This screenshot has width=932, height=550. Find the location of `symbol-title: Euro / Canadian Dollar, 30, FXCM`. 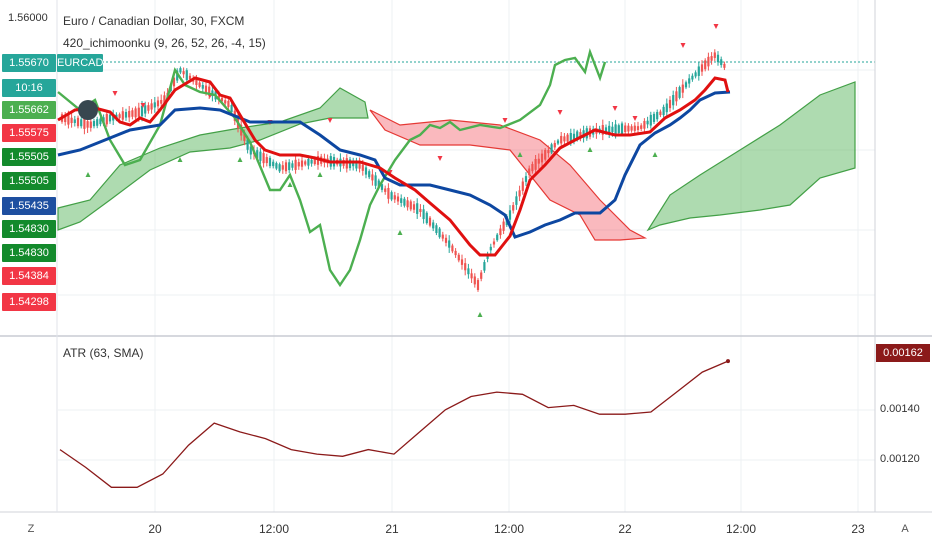

symbol-title: Euro / Canadian Dollar, 30, FXCM is located at coordinates (154, 21).